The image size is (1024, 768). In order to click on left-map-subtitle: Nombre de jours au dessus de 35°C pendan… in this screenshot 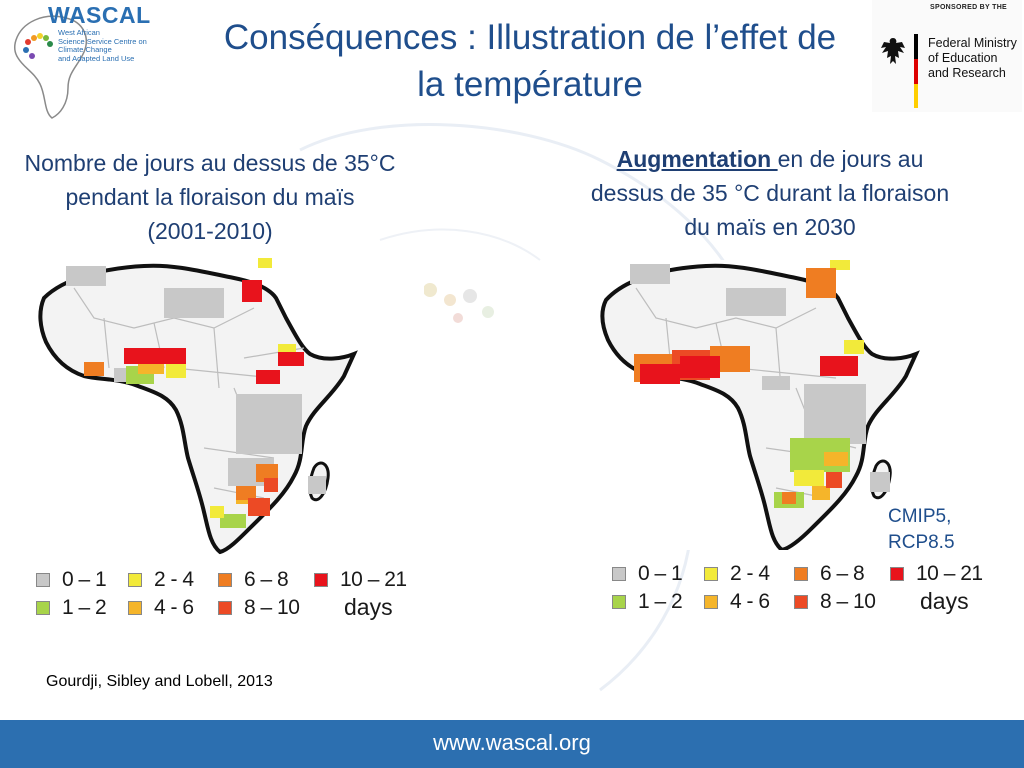, I will do `click(210, 197)`.